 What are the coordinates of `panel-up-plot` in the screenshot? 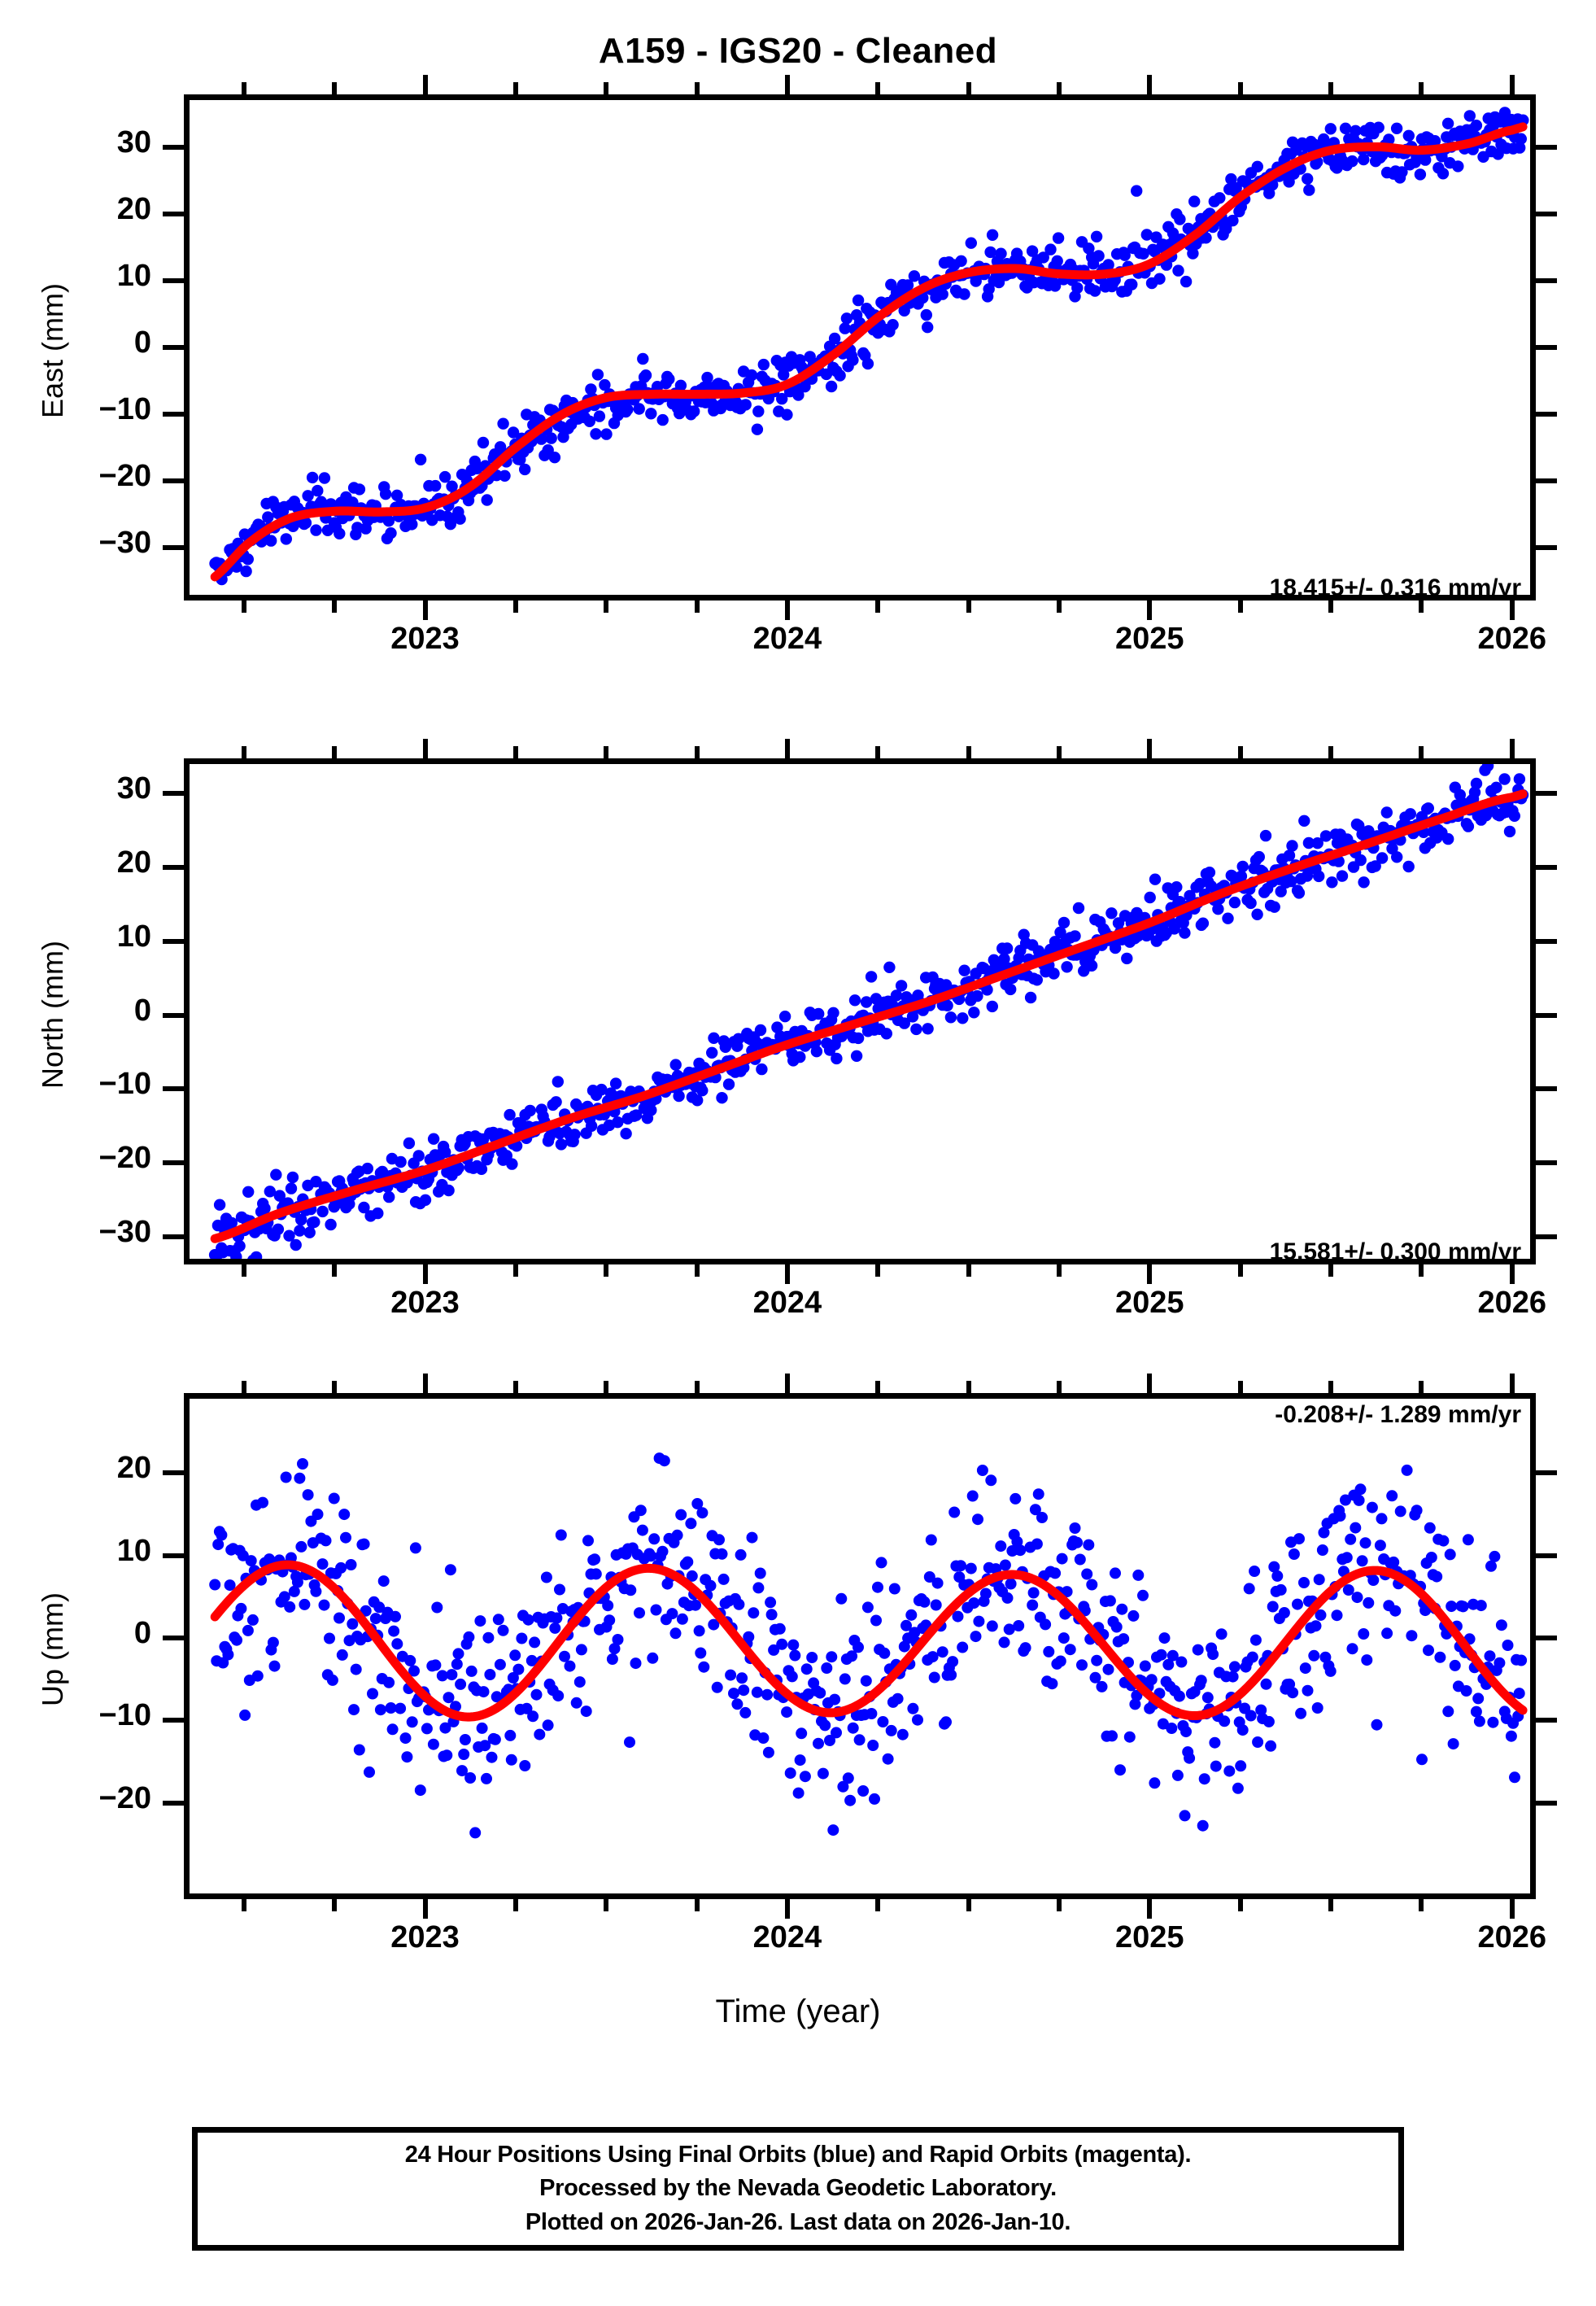 It's located at (868, 1645).